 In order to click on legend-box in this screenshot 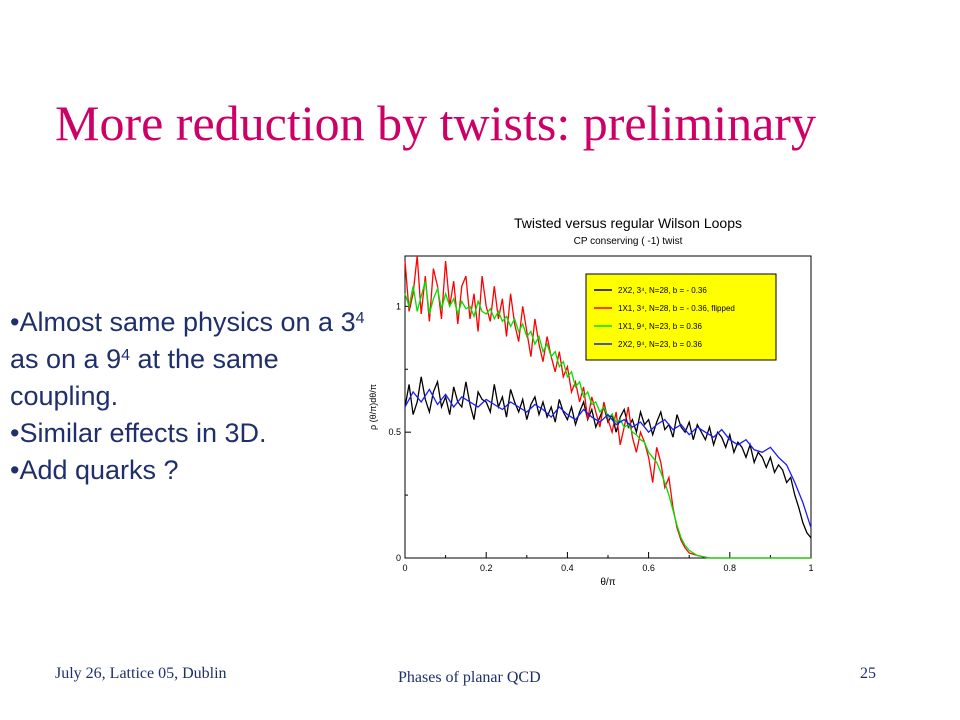, I will do `click(681, 317)`.